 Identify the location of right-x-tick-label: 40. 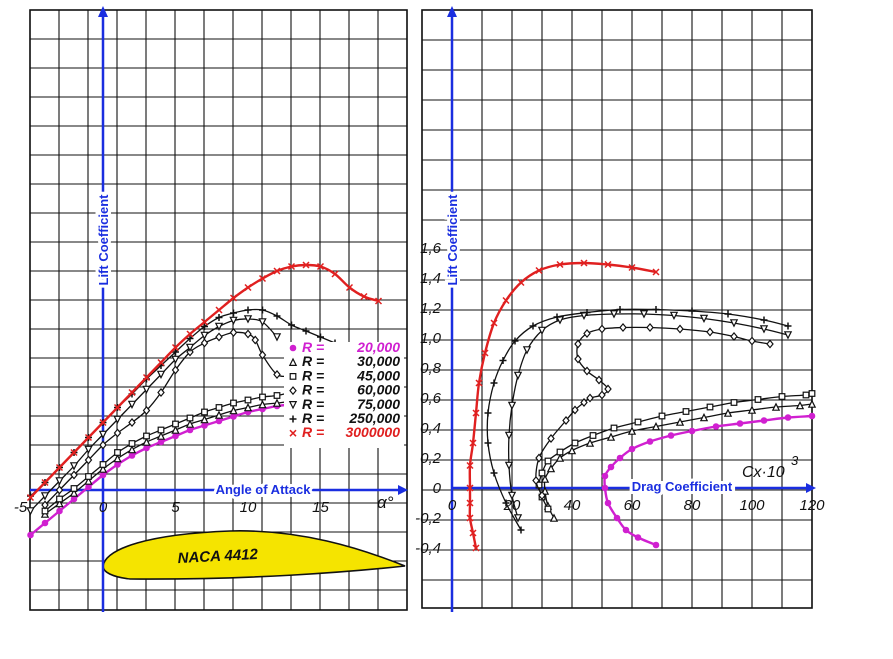
(572, 505).